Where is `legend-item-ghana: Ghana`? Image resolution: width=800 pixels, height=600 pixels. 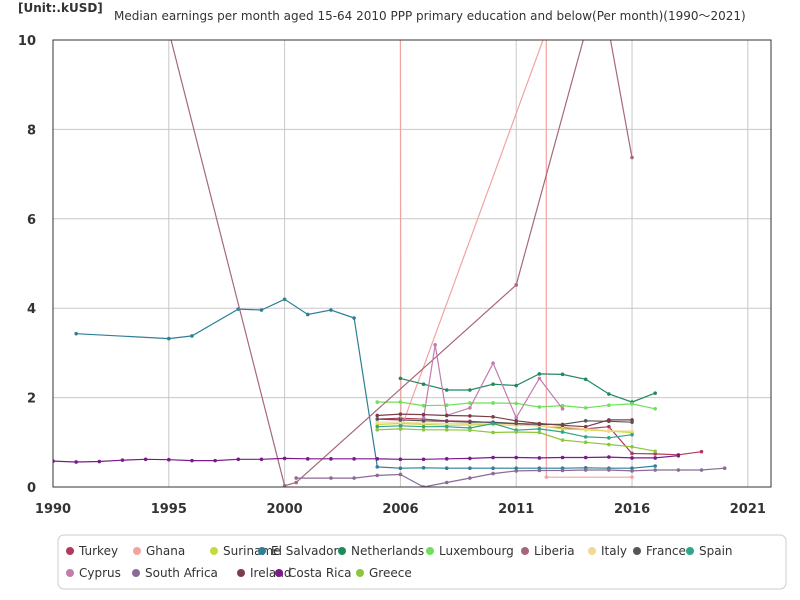 legend-item-ghana: Ghana is located at coordinates (159, 551).